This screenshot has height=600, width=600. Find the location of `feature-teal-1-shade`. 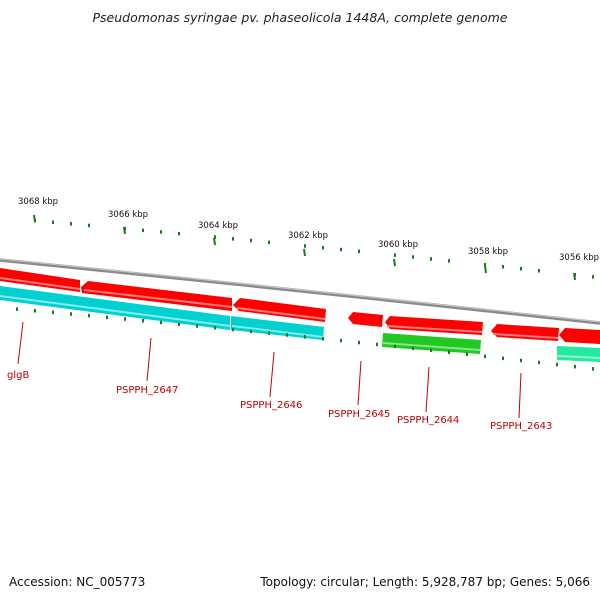

feature-teal-1-shade is located at coordinates (115, 311).